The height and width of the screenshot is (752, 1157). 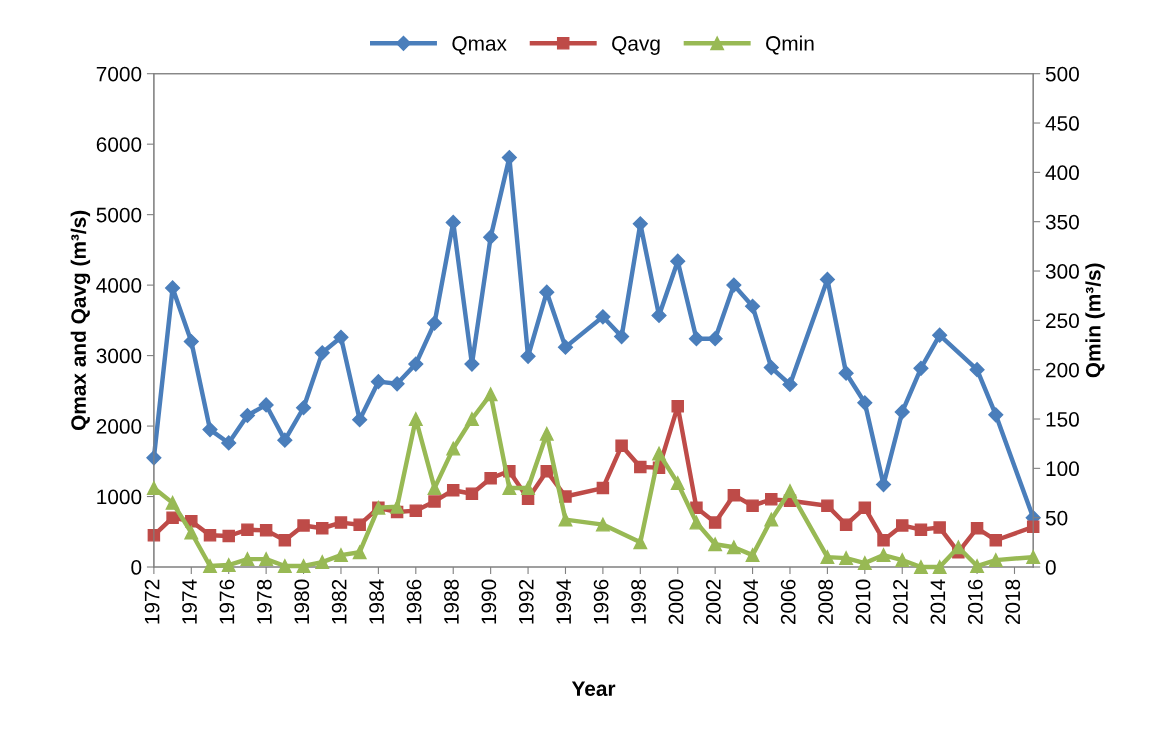 I want to click on x-tick-label: 1974, so click(x=189, y=601).